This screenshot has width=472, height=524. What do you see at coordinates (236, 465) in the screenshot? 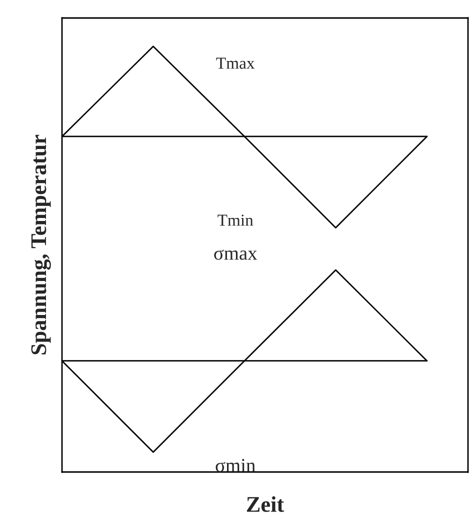
I see `text: σmin` at bounding box center [236, 465].